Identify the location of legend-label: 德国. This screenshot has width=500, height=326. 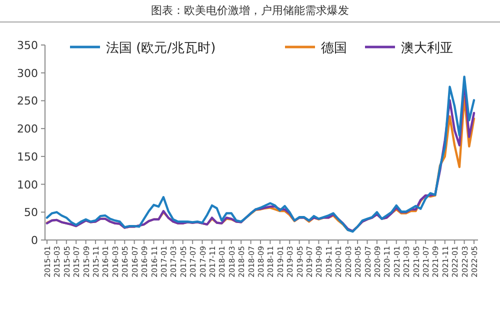
(334, 48).